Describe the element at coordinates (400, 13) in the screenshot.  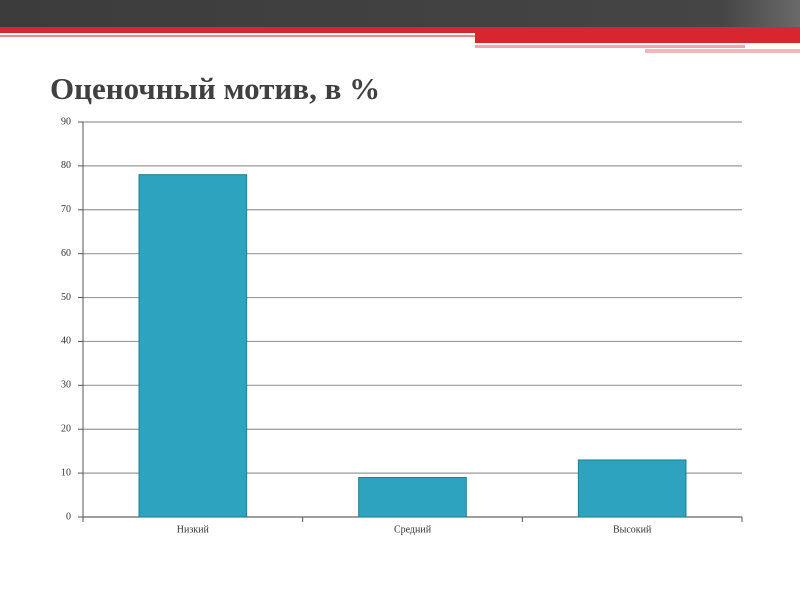
I see `header-band` at that location.